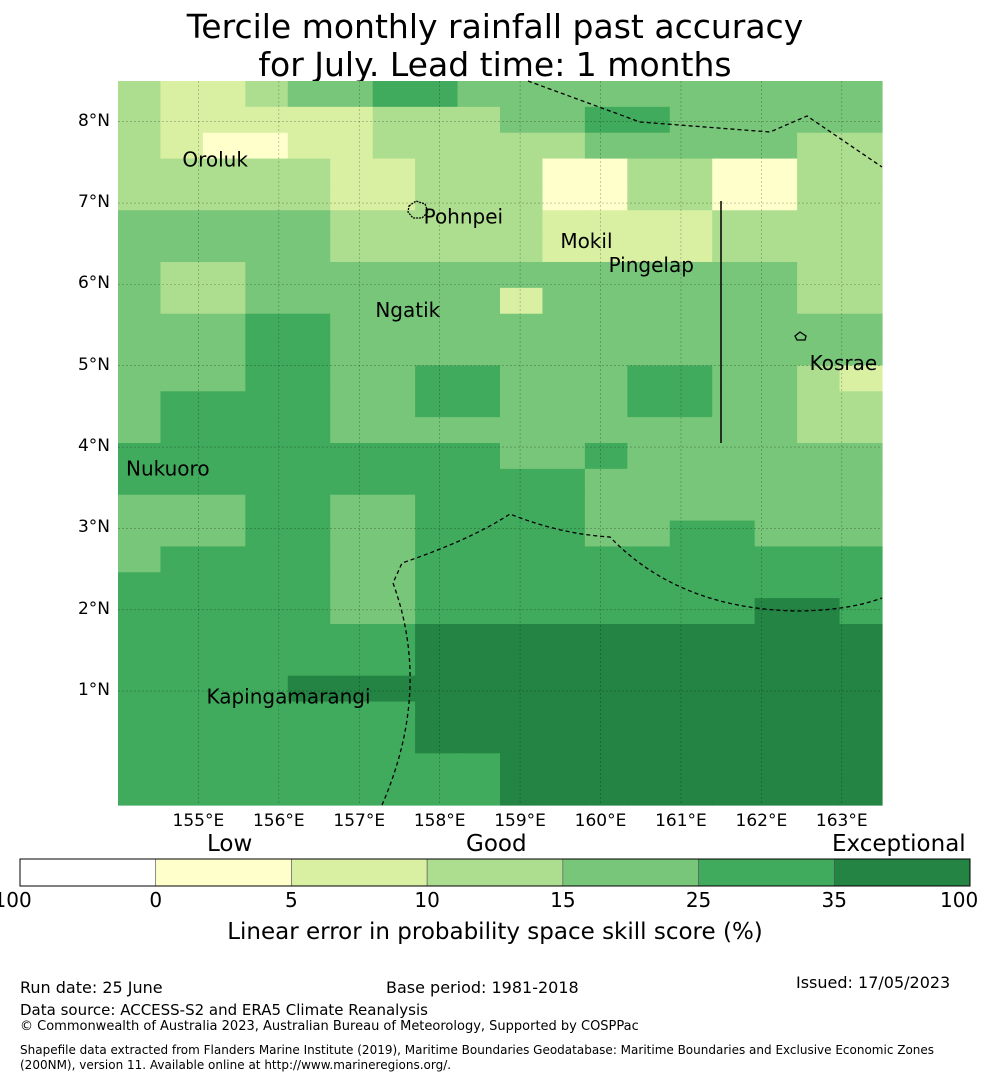 The width and height of the screenshot is (990, 1080). Describe the element at coordinates (841, 821) in the screenshot. I see `longitude-tick-label: 163°E` at that location.